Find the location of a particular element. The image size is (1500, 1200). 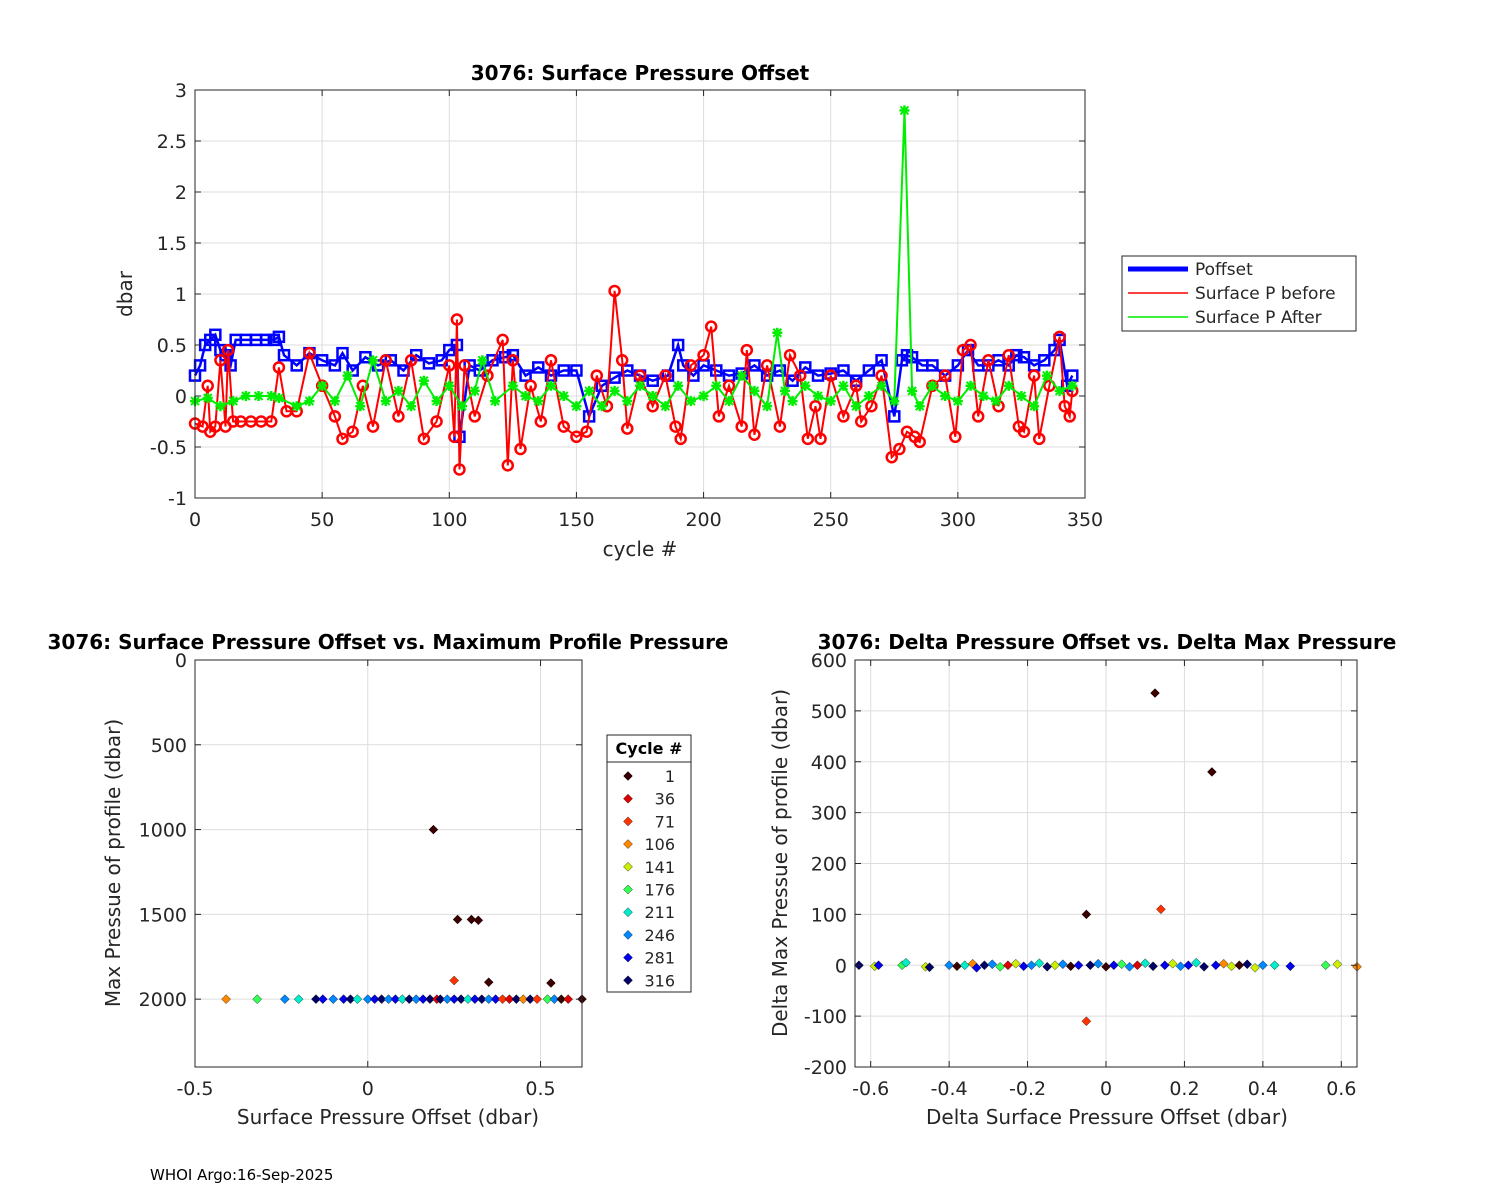

br-xtick-label: -0.6 is located at coordinates (870, 1089).